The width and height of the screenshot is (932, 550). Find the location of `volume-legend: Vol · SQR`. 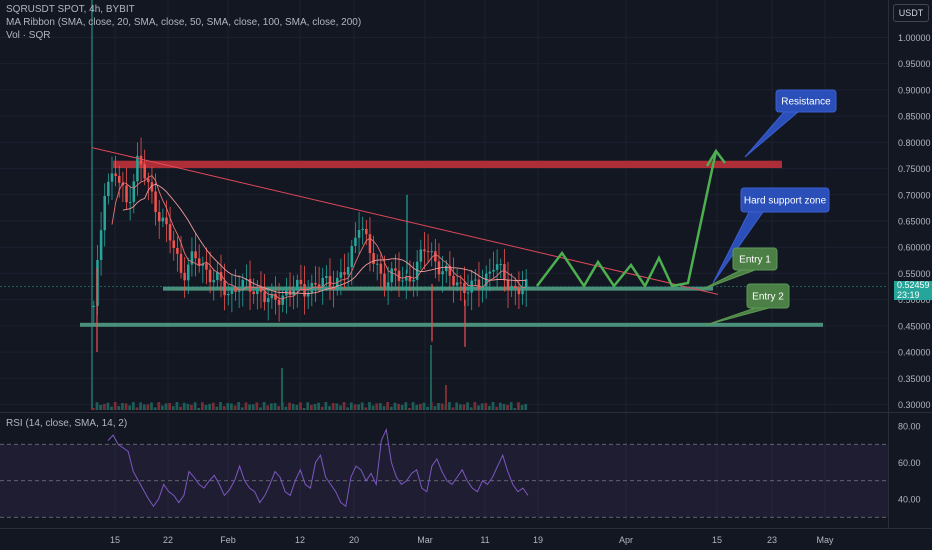

volume-legend: Vol · SQR is located at coordinates (28, 35).